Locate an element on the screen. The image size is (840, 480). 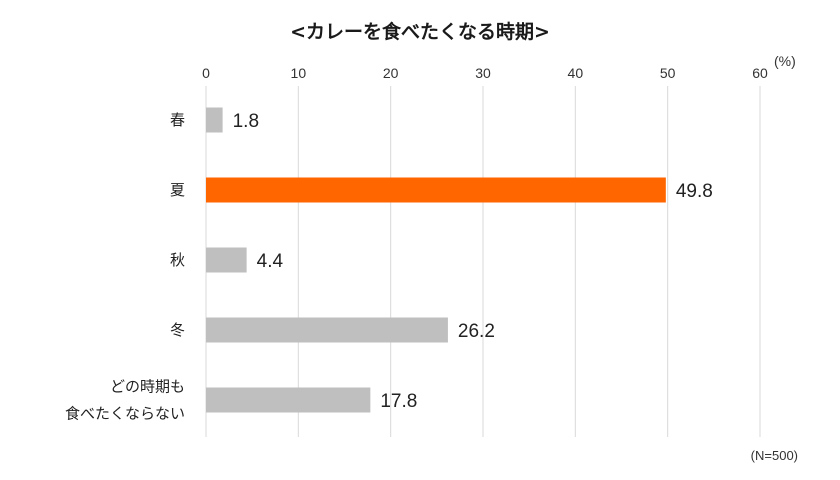
x-tick-label: 30 is located at coordinates (483, 73).